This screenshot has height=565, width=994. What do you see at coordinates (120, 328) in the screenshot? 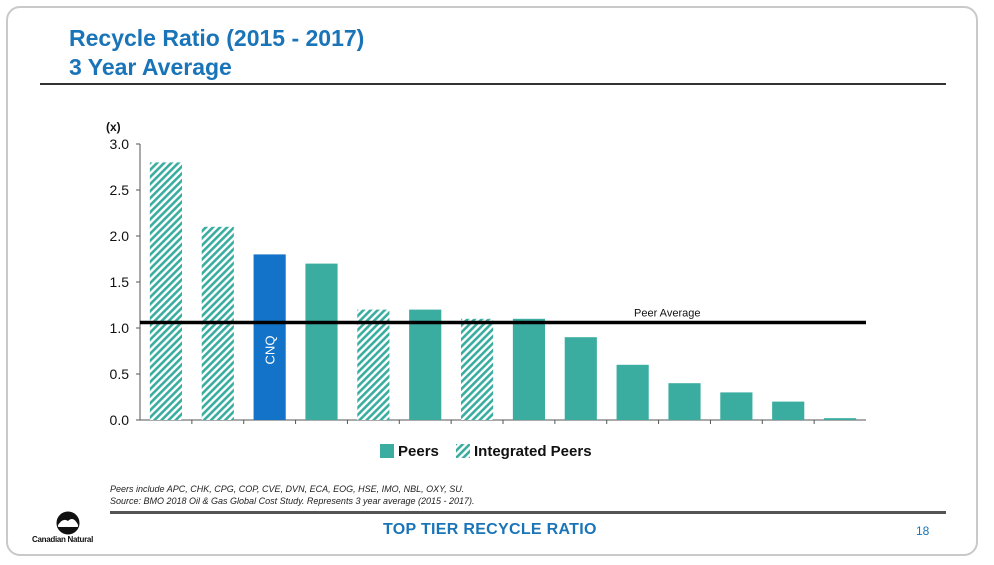
I see `y-tick-label: 1.0` at bounding box center [120, 328].